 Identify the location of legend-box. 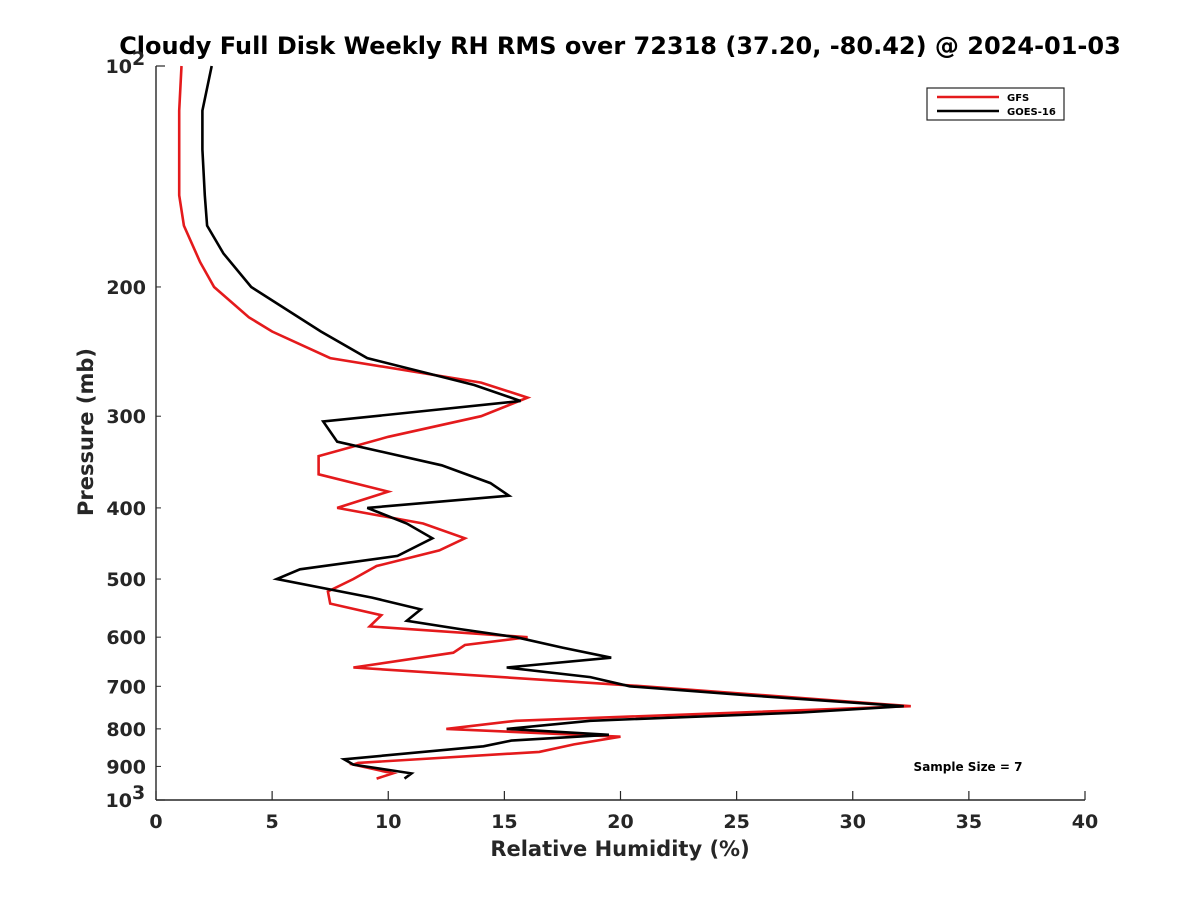
(995, 104).